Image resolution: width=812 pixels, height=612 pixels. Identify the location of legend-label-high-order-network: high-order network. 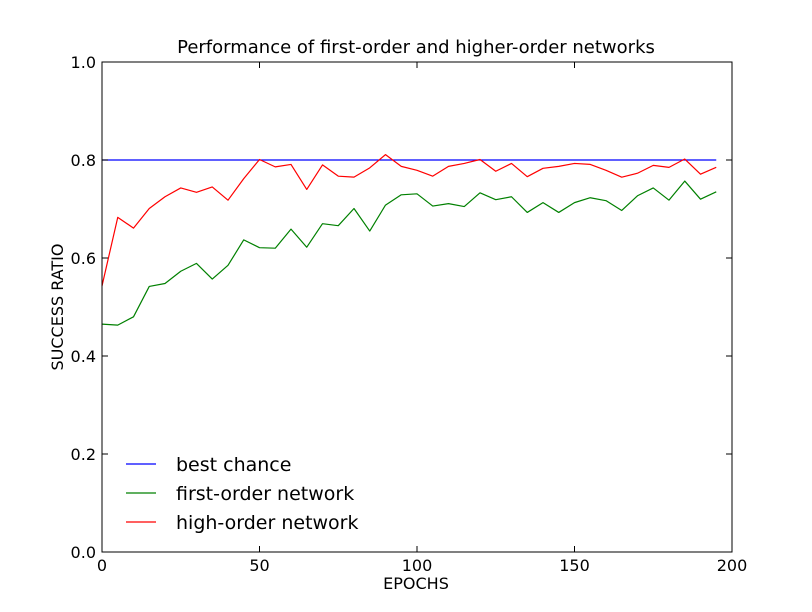
(267, 523).